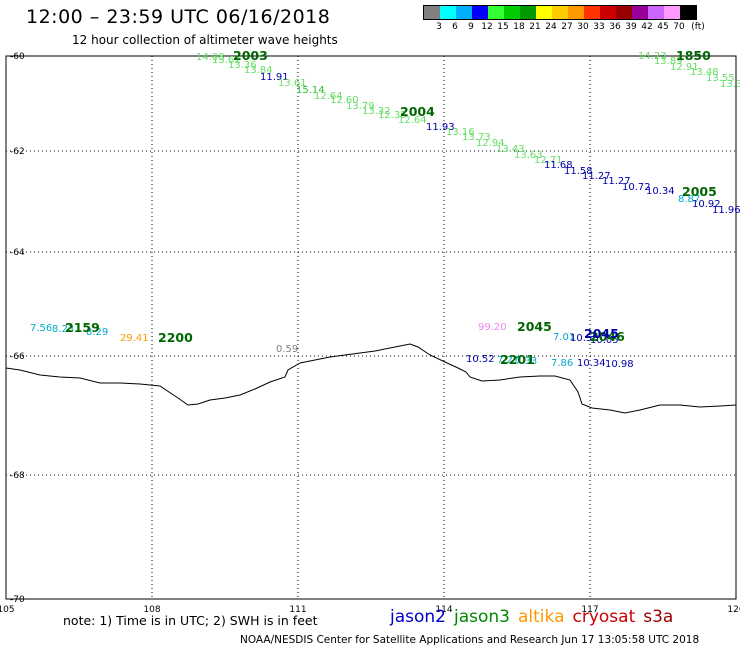 This screenshot has height=650, width=740. I want to click on lat-label: -64, so click(17, 253).